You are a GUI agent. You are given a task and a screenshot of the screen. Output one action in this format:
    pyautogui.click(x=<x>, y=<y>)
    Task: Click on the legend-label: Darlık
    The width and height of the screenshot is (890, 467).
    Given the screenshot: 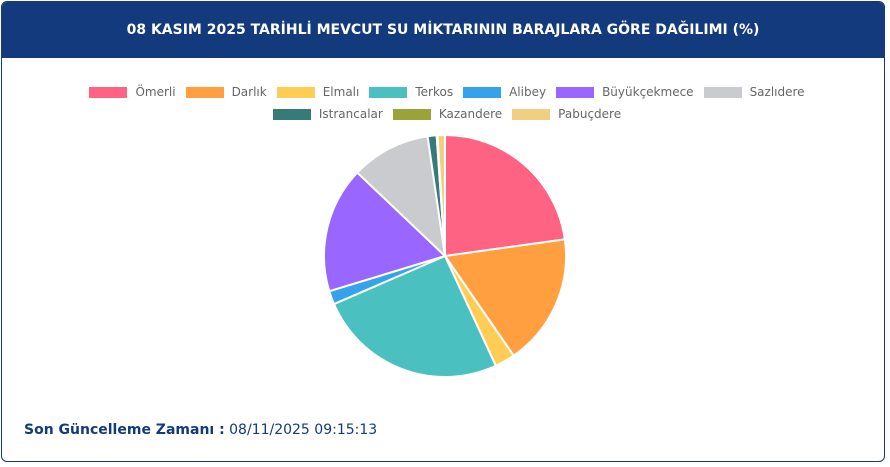 What is the action you would take?
    pyautogui.click(x=249, y=92)
    